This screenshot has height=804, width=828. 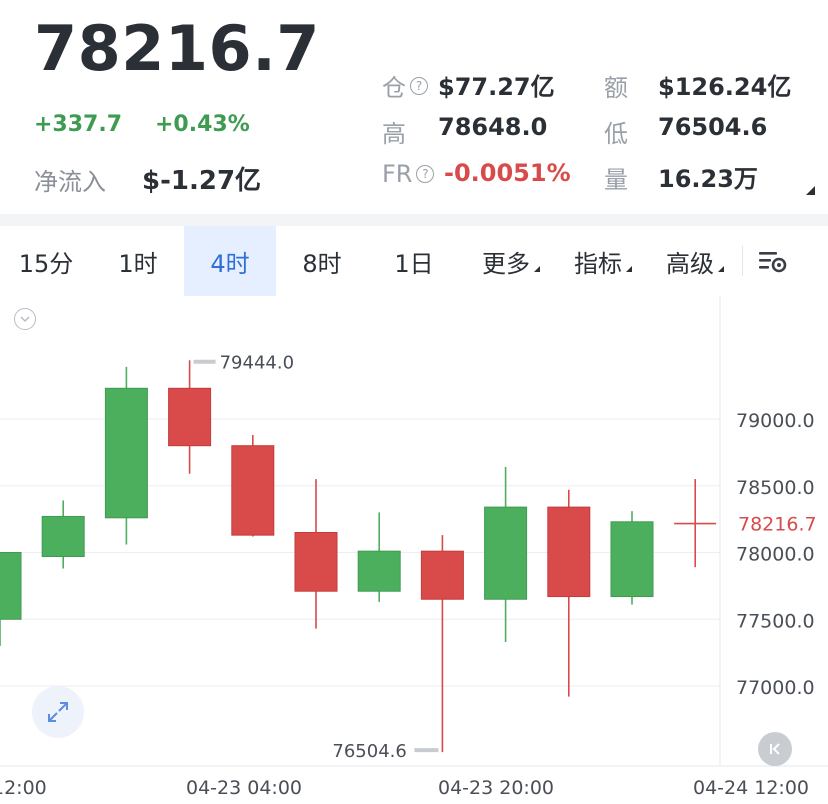 I want to click on volume-label: 量, so click(x=616, y=180).